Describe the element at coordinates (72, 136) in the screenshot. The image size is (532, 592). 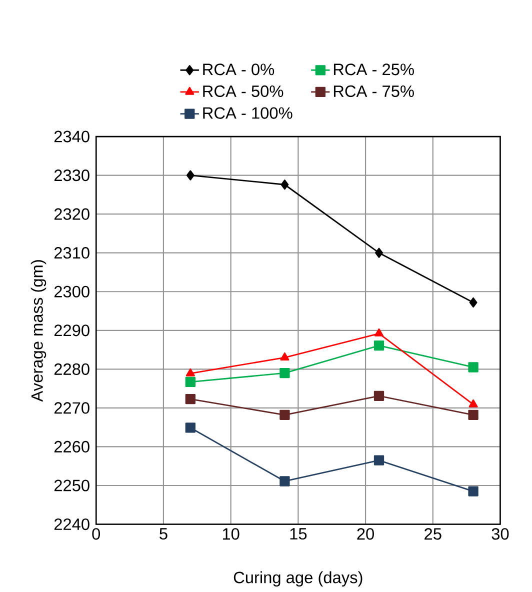
I see `y-tick-label: 2340` at that location.